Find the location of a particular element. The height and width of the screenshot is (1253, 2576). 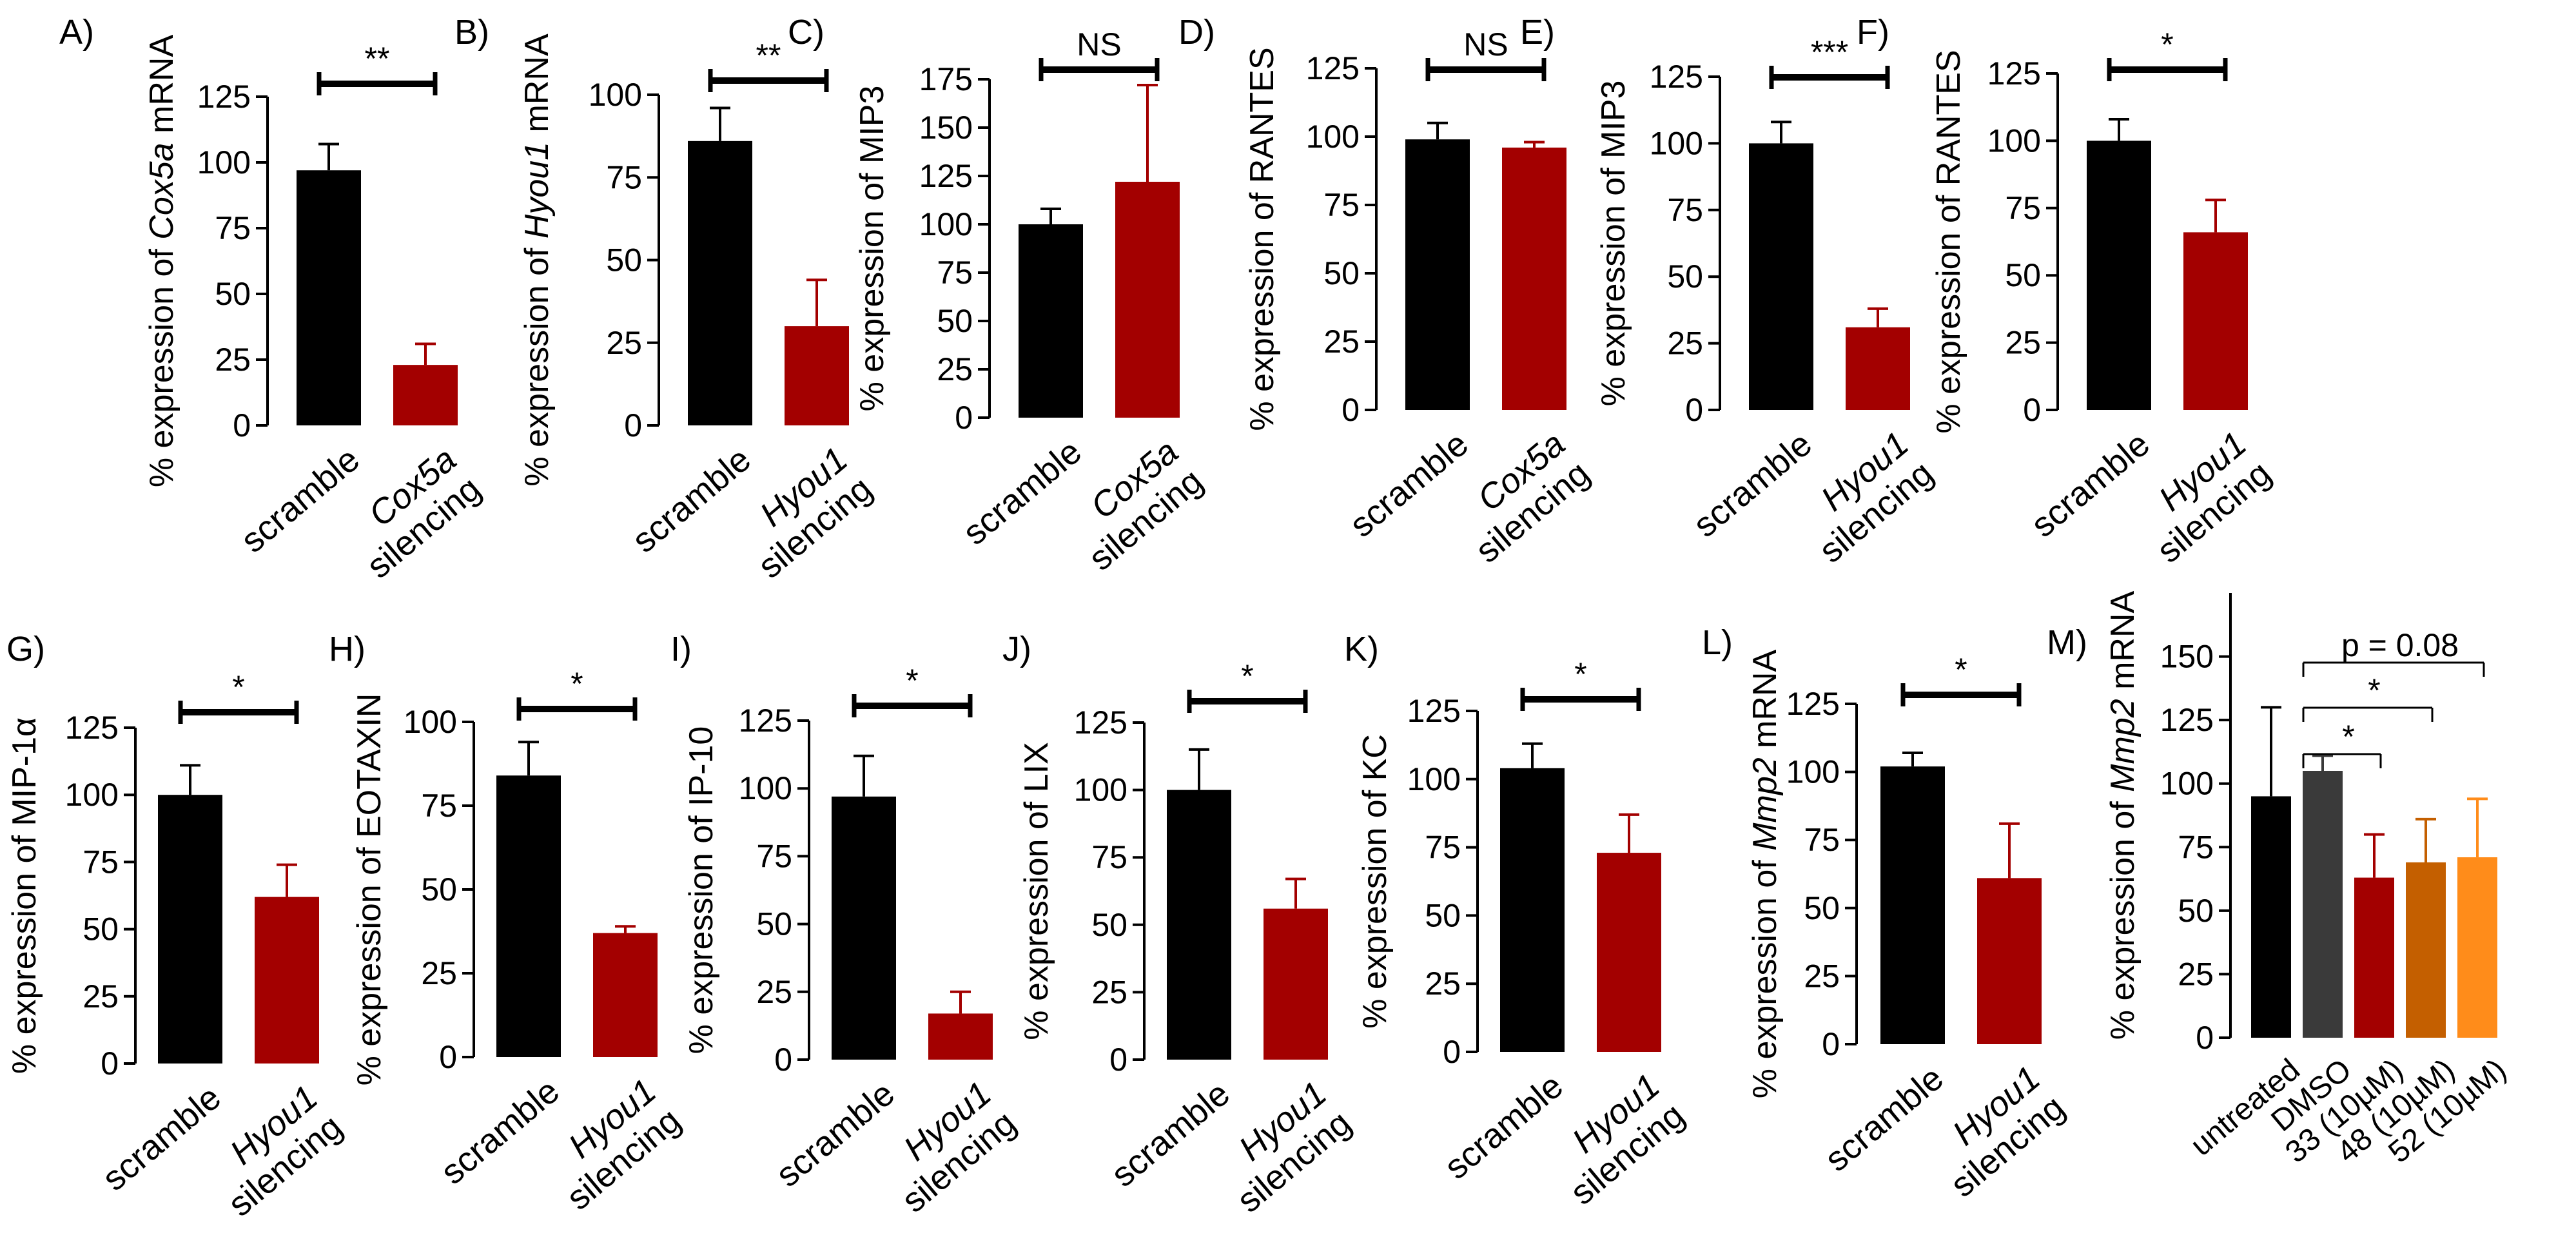

panel-label: J) is located at coordinates (1016, 649).